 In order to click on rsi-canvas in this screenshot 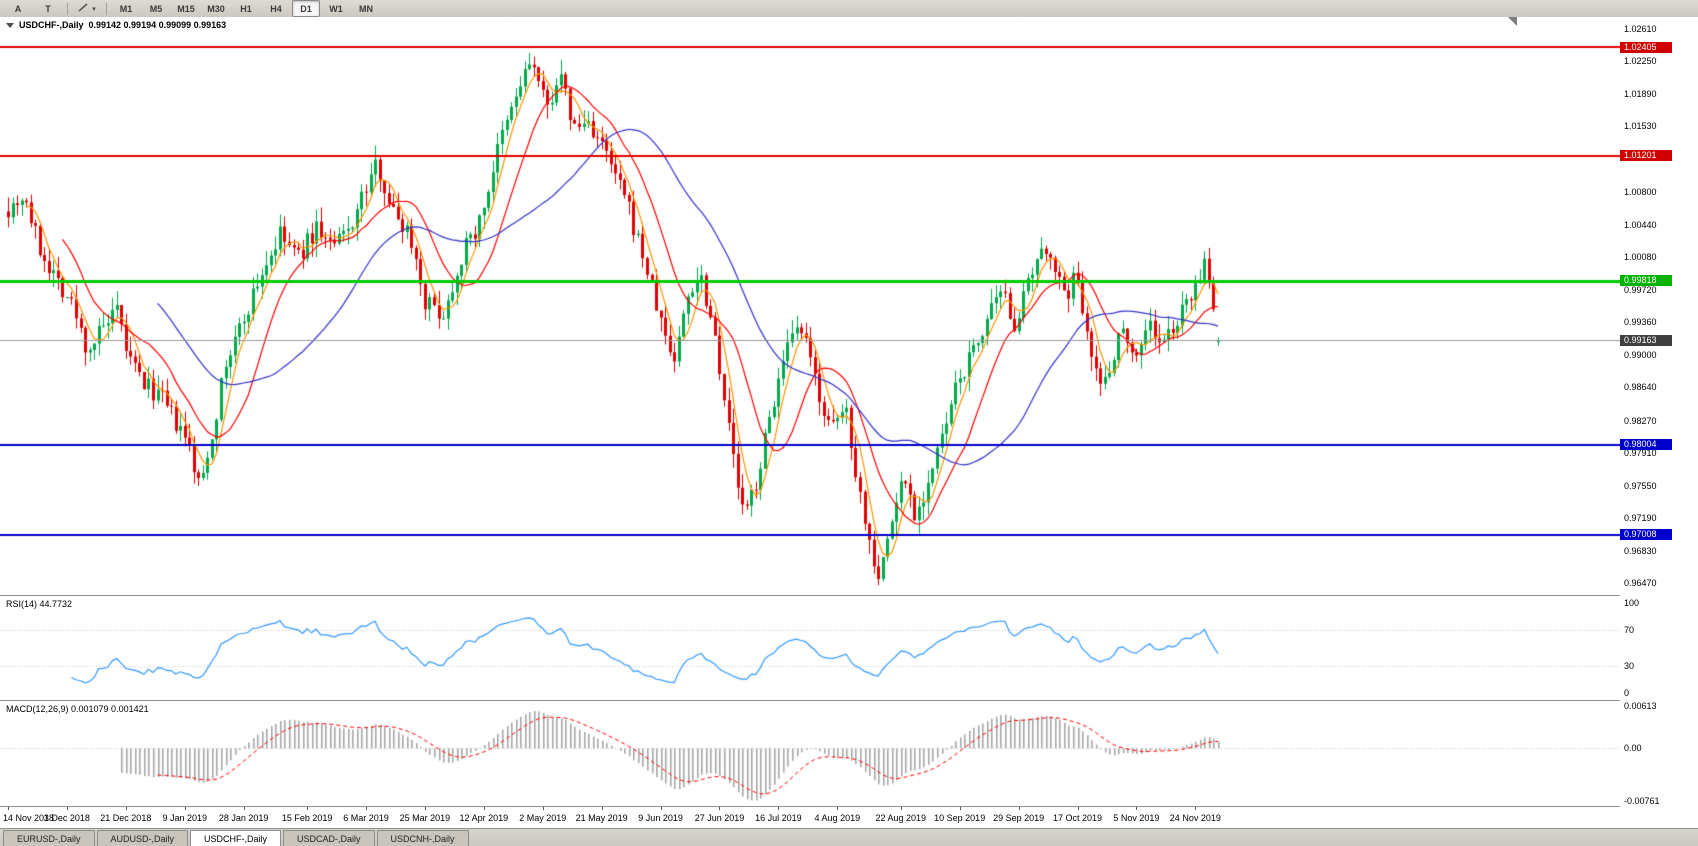, I will do `click(810, 648)`.